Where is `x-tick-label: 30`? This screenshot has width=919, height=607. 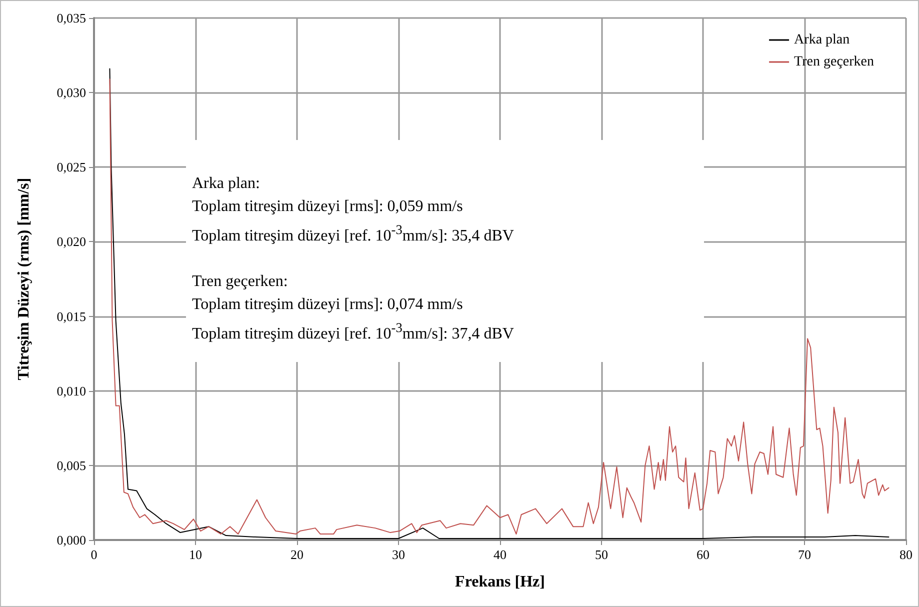 x-tick-label: 30 is located at coordinates (398, 554).